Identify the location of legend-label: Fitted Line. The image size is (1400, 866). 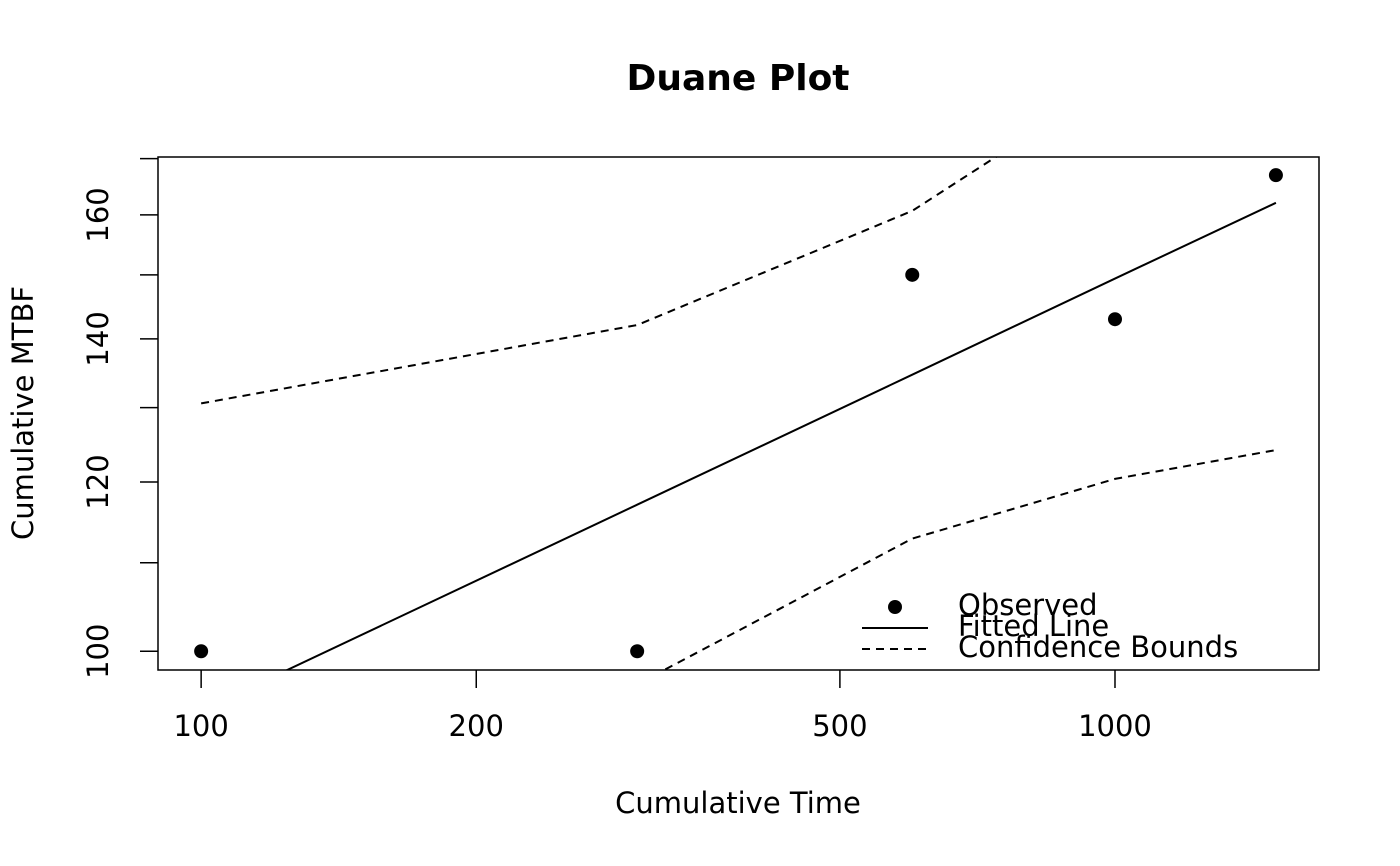
(1033, 626).